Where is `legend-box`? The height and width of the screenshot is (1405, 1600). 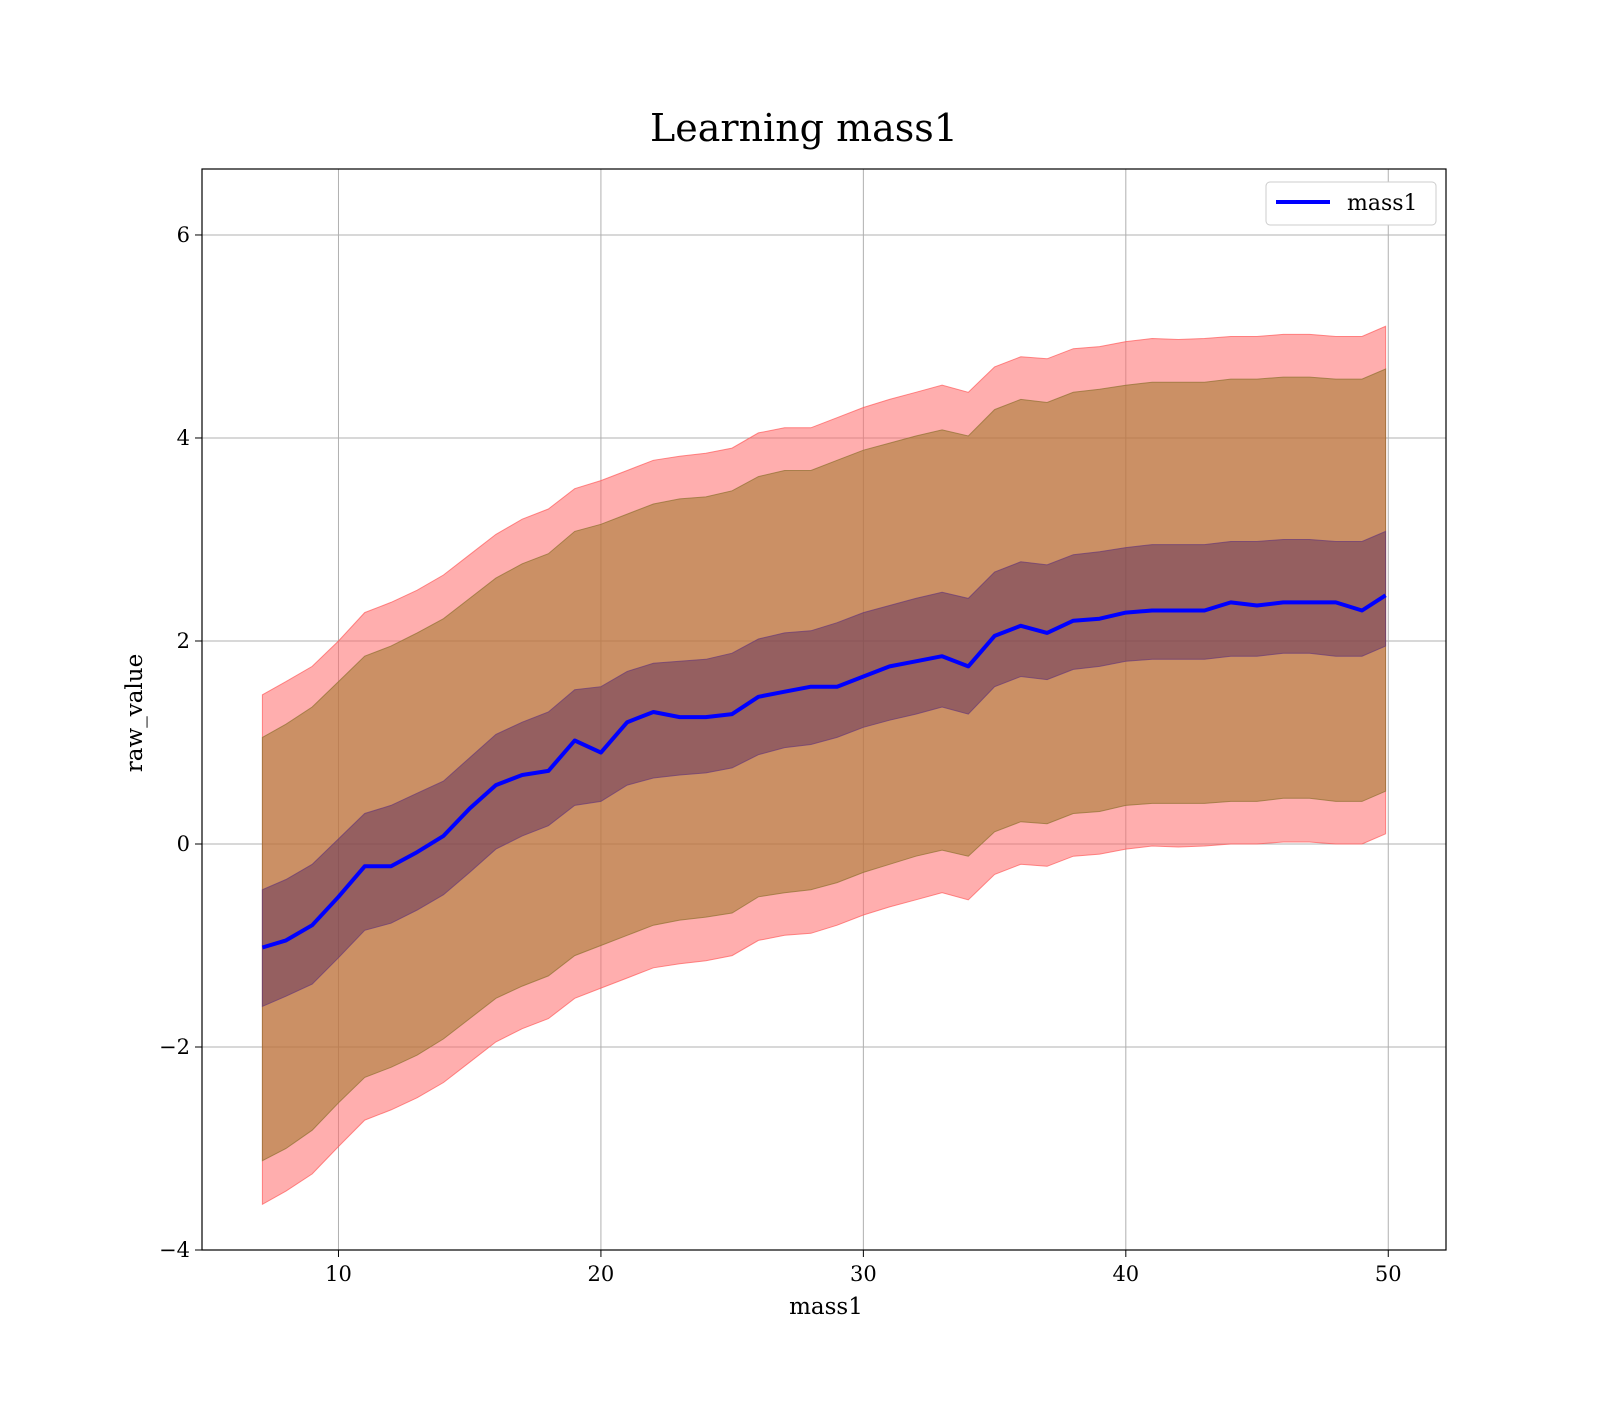
legend-box is located at coordinates (1351, 203).